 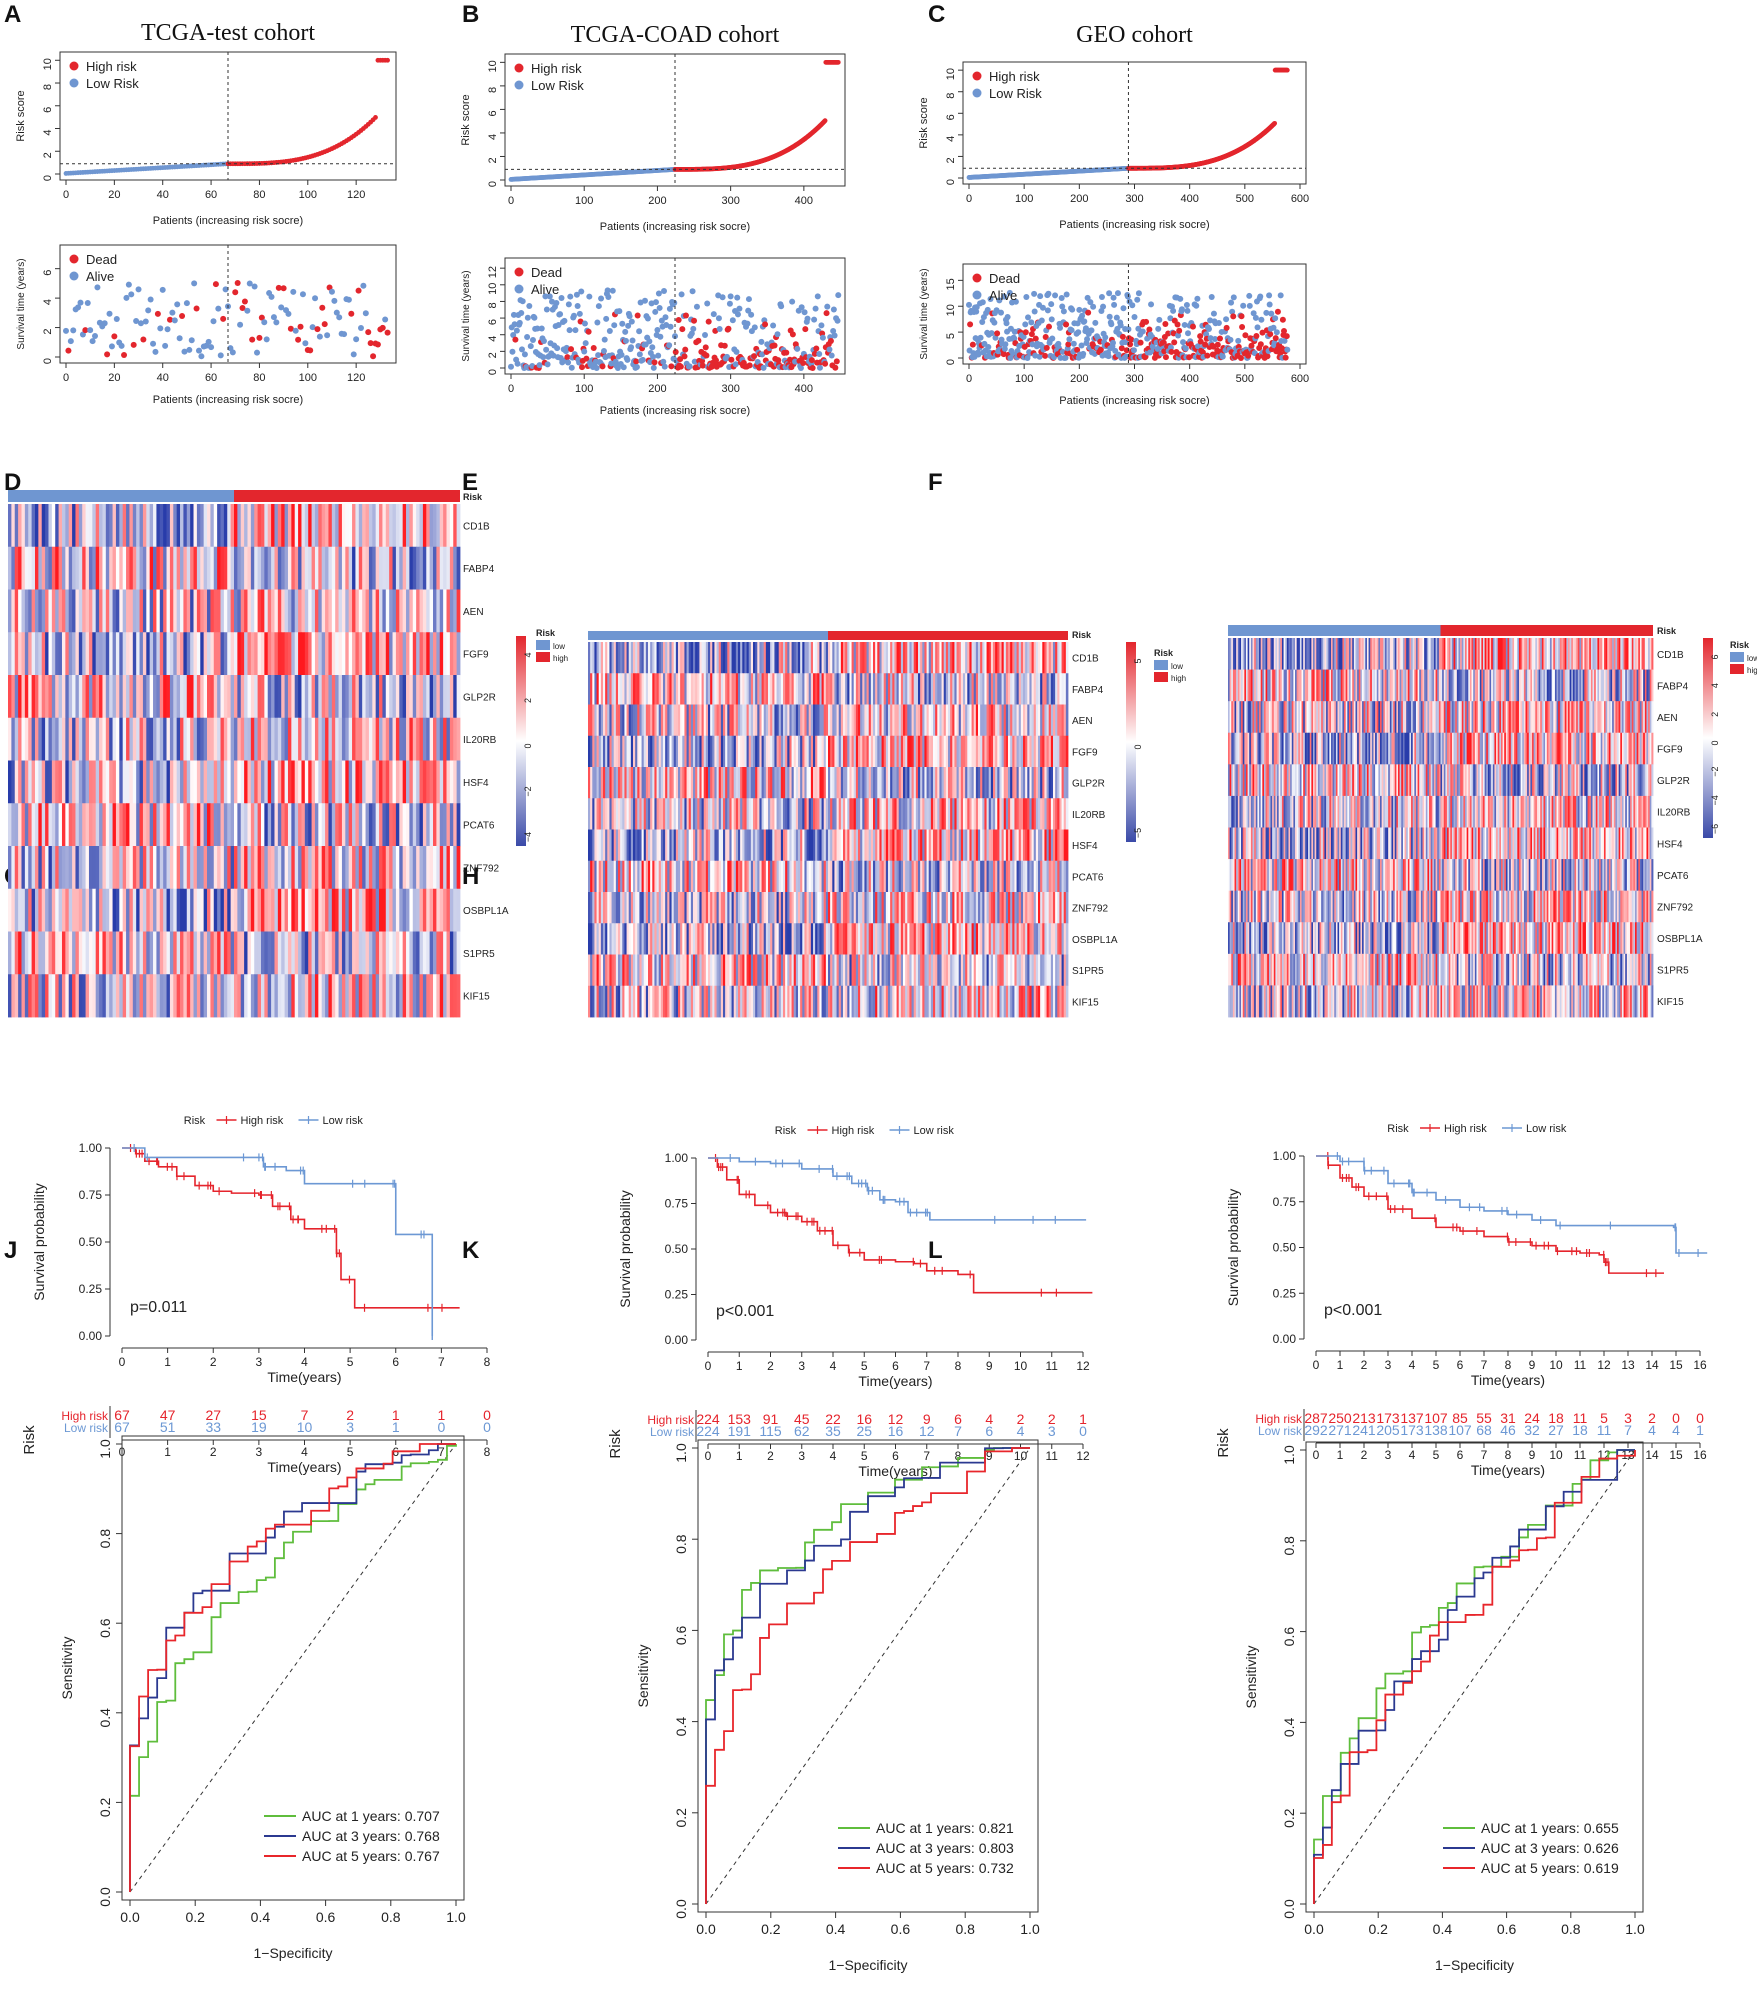 What do you see at coordinates (1079, 379) in the screenshot?
I see `x-tick-label: 200` at bounding box center [1079, 379].